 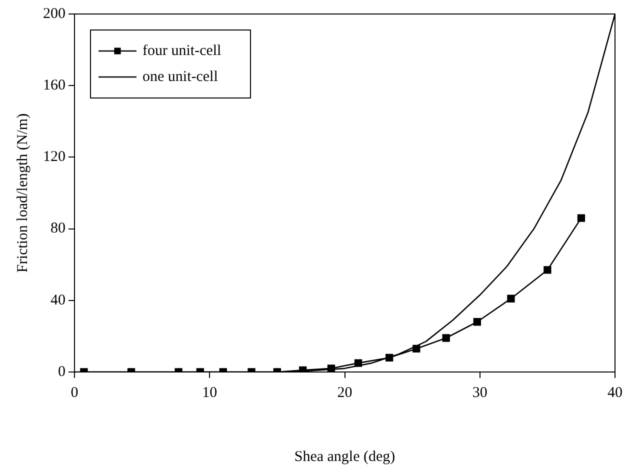 I want to click on y-tick-label: 80, so click(x=58, y=228).